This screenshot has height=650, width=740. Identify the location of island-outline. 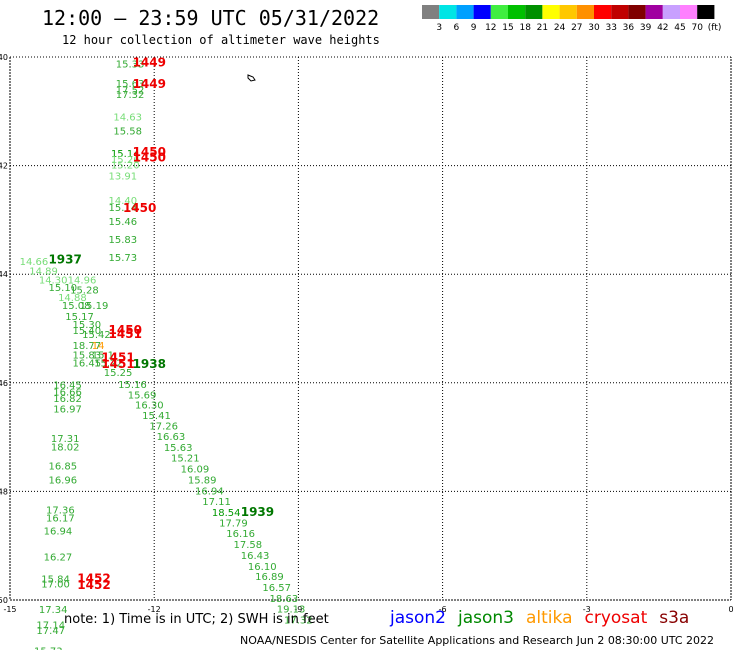
(251, 78).